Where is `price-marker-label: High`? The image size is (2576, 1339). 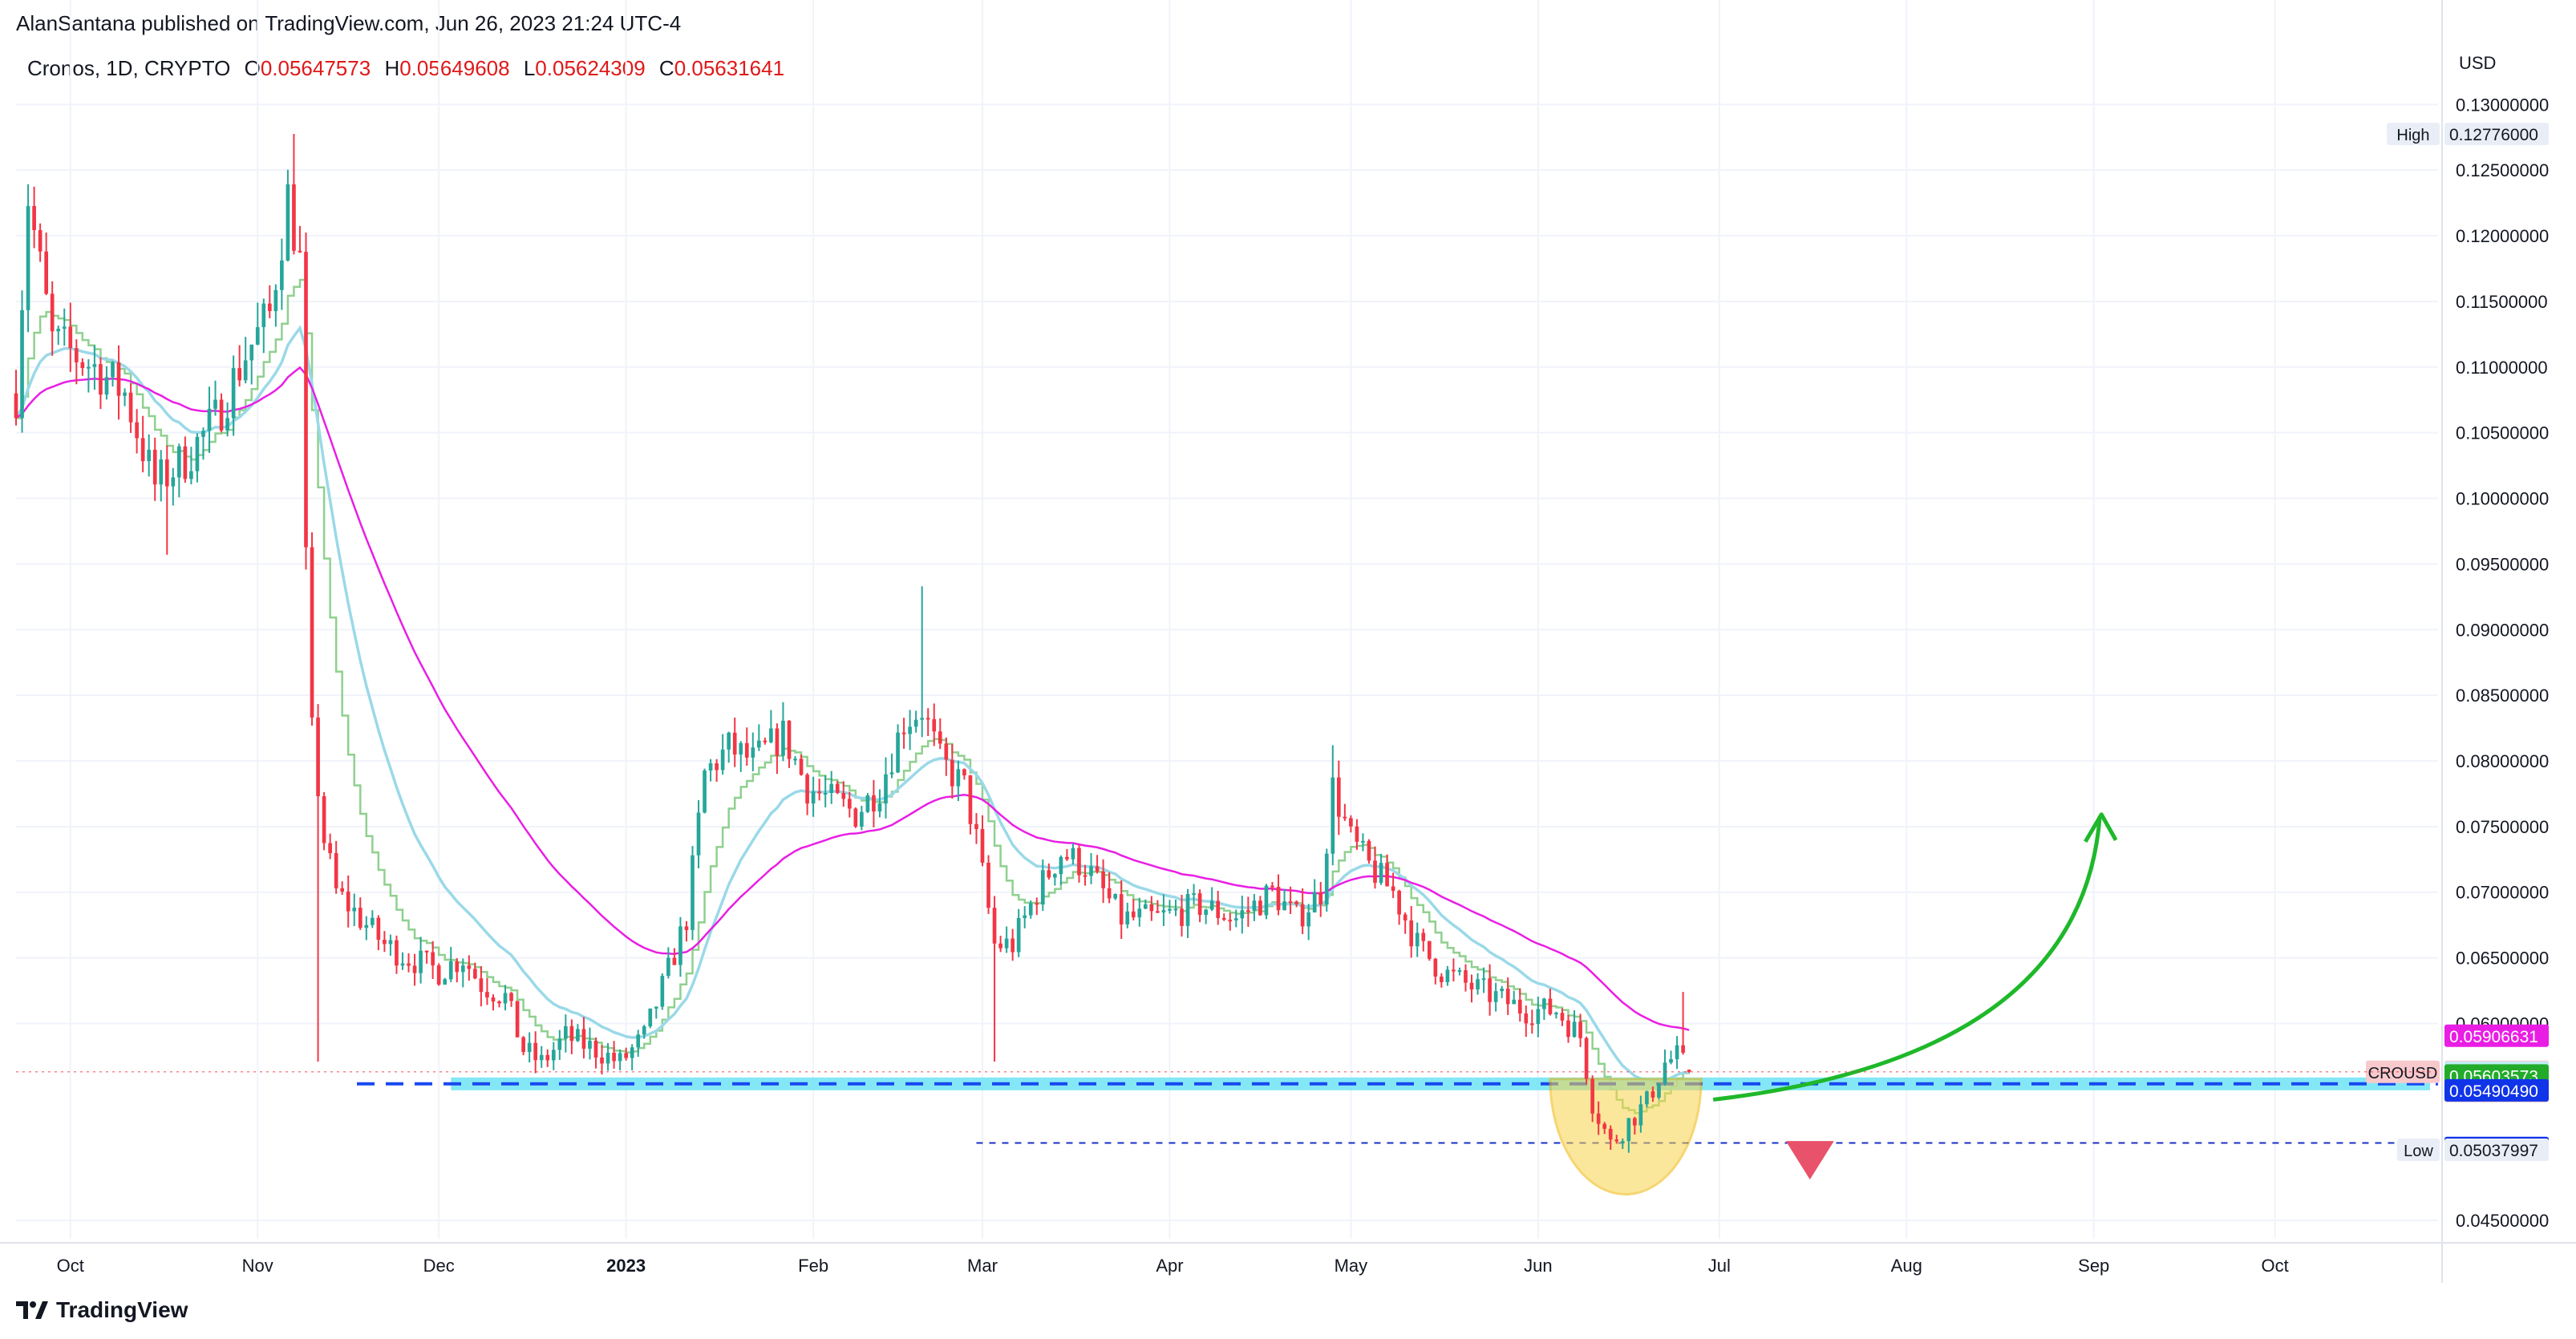 price-marker-label: High is located at coordinates (2412, 135).